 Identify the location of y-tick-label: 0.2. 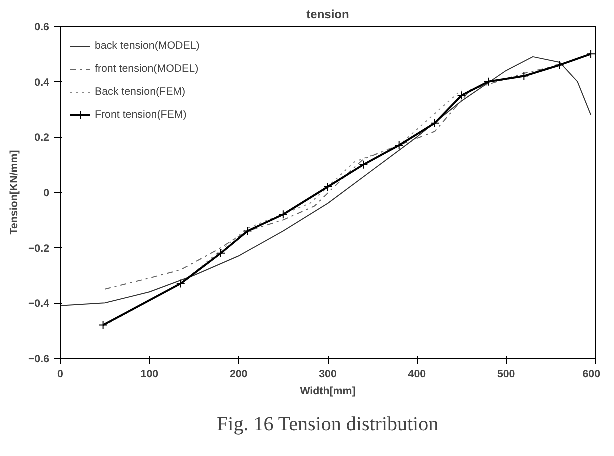
(42, 138).